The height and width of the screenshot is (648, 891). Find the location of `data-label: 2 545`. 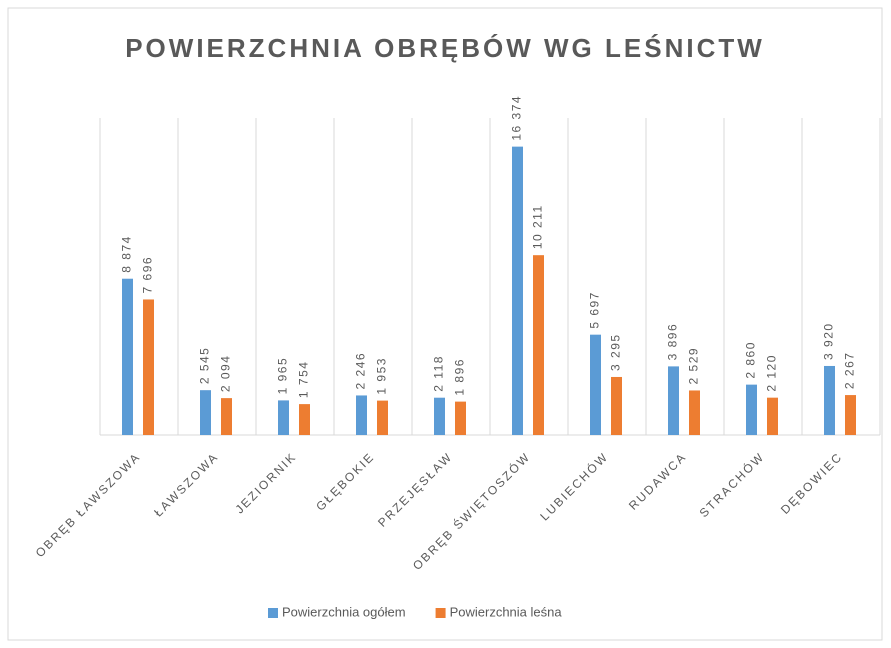

data-label: 2 545 is located at coordinates (205, 366).